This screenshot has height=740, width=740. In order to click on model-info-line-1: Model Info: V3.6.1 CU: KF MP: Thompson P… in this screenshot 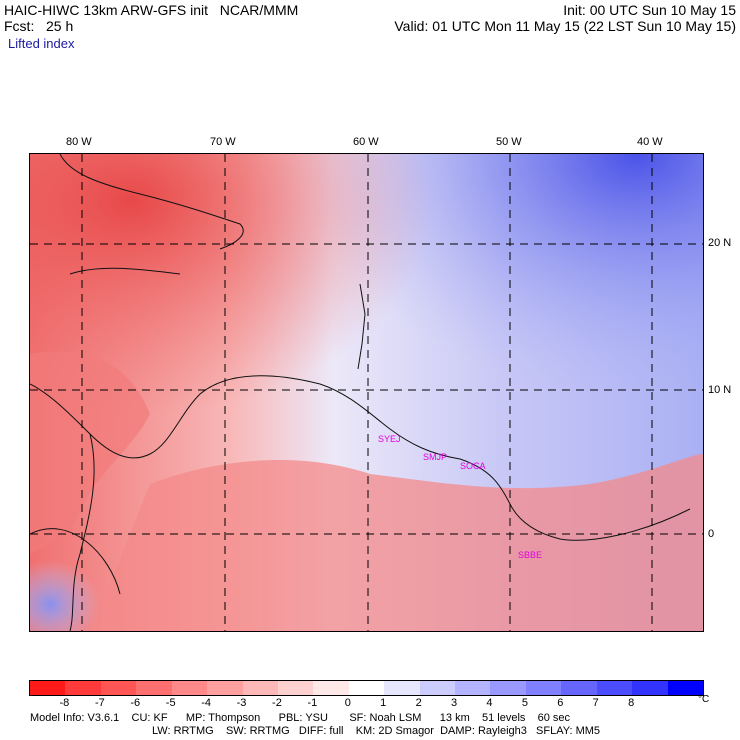, I will do `click(300, 718)`.